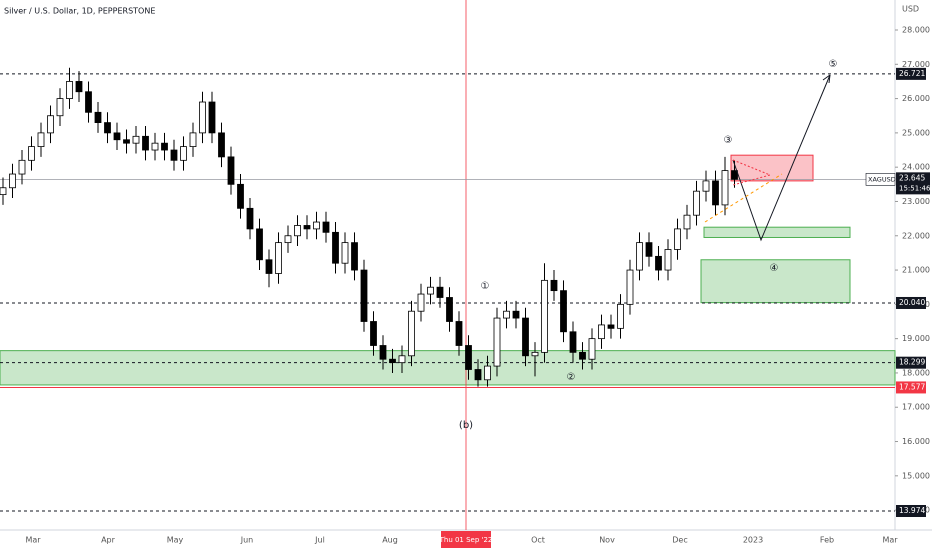 This screenshot has height=550, width=932. I want to click on y-tick-label: 18.000, so click(916, 372).